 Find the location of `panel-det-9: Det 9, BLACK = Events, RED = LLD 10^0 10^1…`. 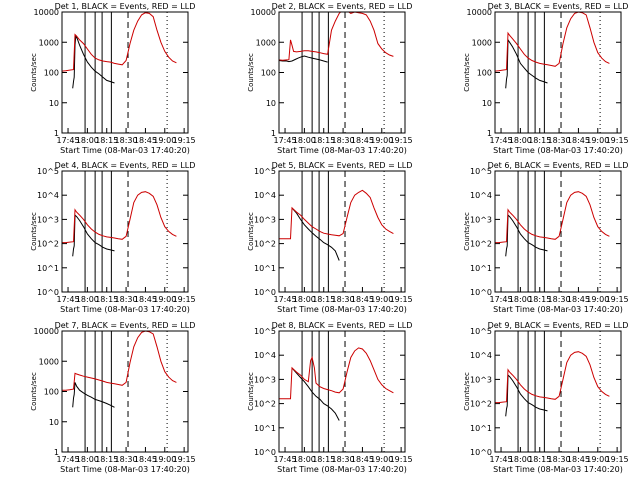

panel-det-9: Det 9, BLACK = Events, RED = LLD 10^0 10^1… is located at coordinates (546, 397).